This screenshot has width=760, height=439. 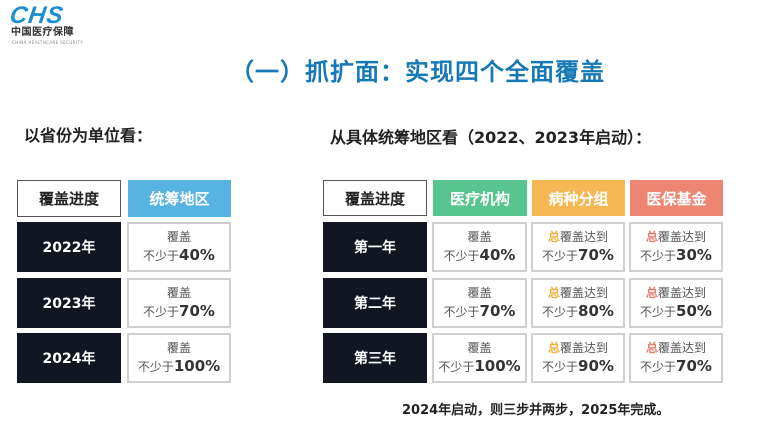 What do you see at coordinates (480, 198) in the screenshot?
I see `right-header-institutions: 医疗机构` at bounding box center [480, 198].